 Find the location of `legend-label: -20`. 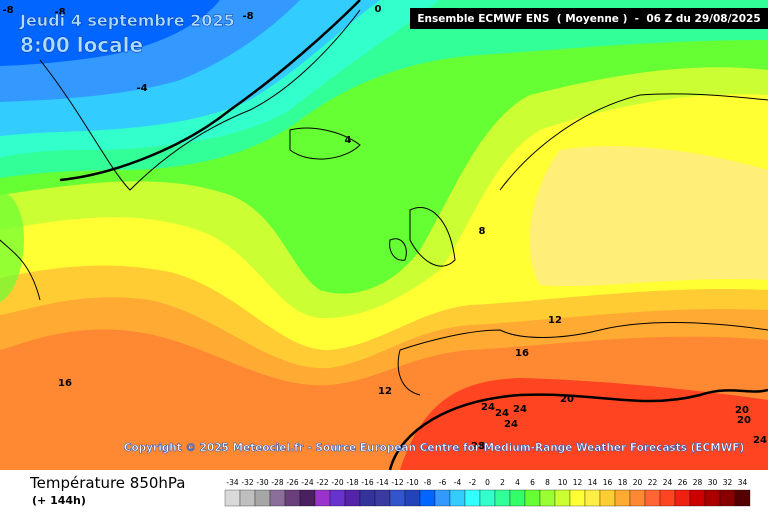

legend-label: -20 is located at coordinates (337, 482).